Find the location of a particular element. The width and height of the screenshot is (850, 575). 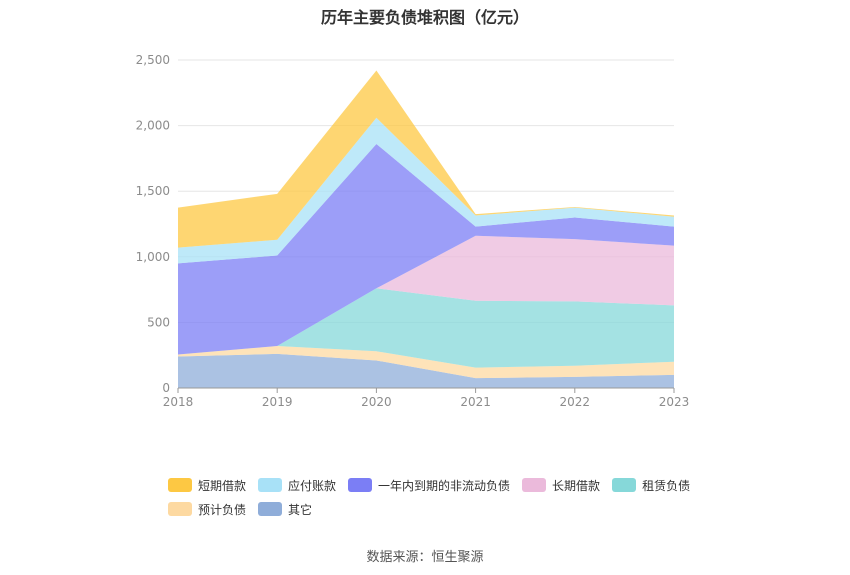

legend: 短期借款 应付账款 一年内到期的非流动负债 长期借款 租赁负债 预计负债 其它 is located at coordinates (448, 497).